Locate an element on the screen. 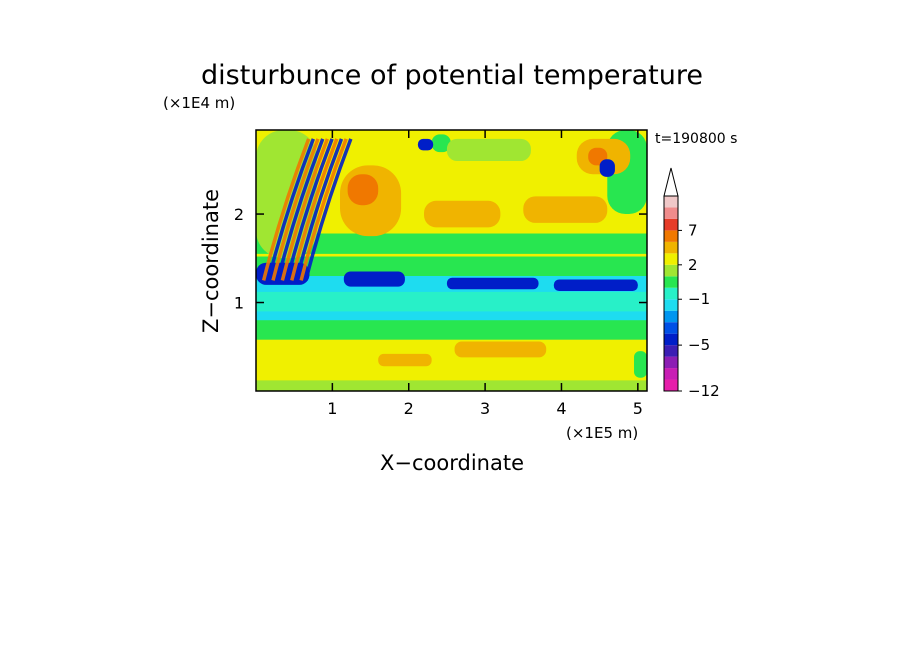  colorbar-tick-label: 2 is located at coordinates (693, 265).